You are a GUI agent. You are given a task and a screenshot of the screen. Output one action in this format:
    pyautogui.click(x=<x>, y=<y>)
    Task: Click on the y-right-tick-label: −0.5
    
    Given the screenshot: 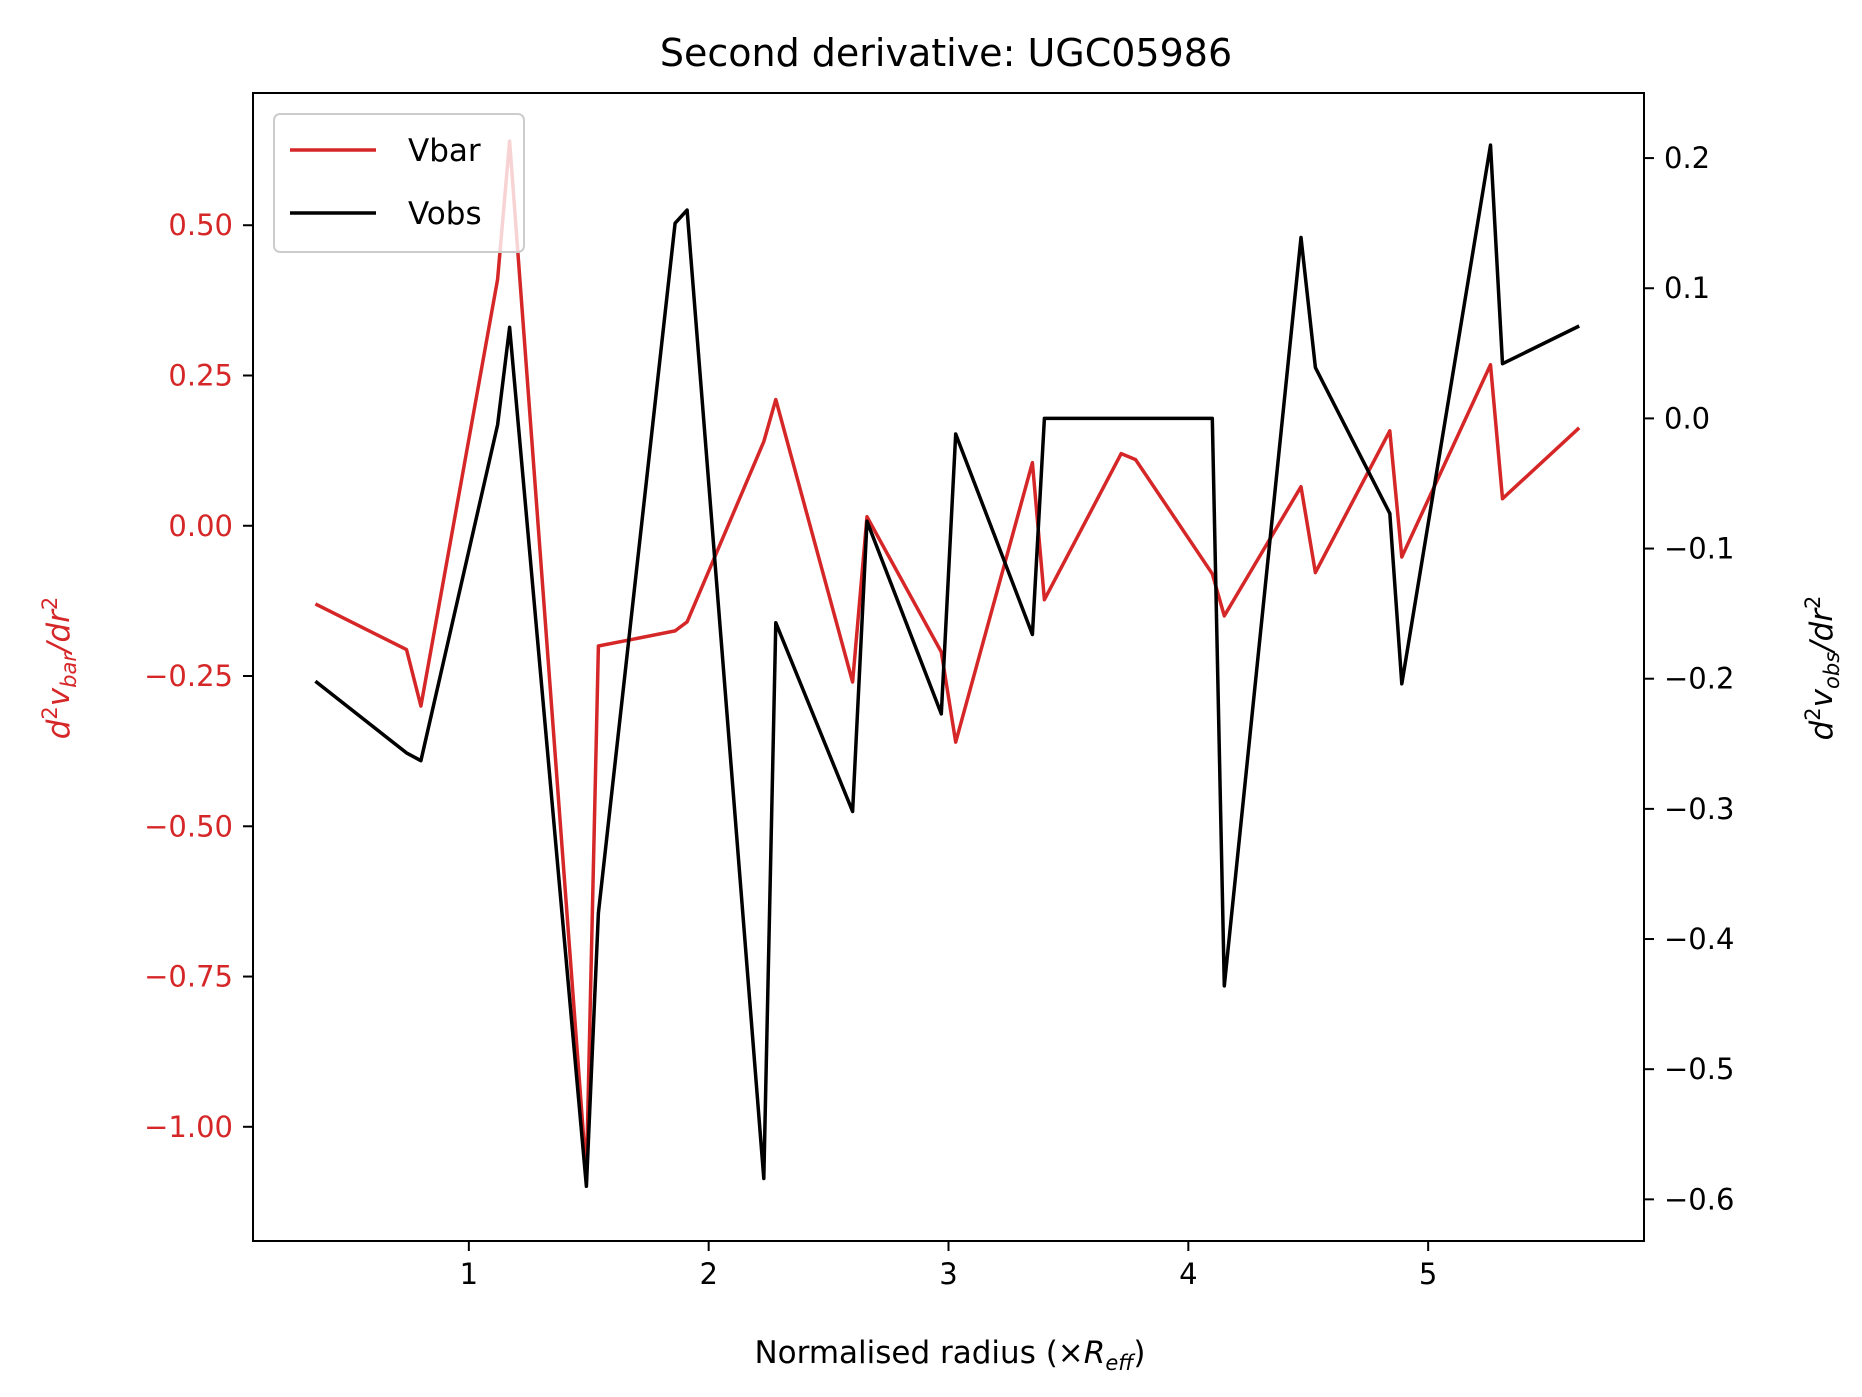 What is the action you would take?
    pyautogui.click(x=1699, y=1069)
    